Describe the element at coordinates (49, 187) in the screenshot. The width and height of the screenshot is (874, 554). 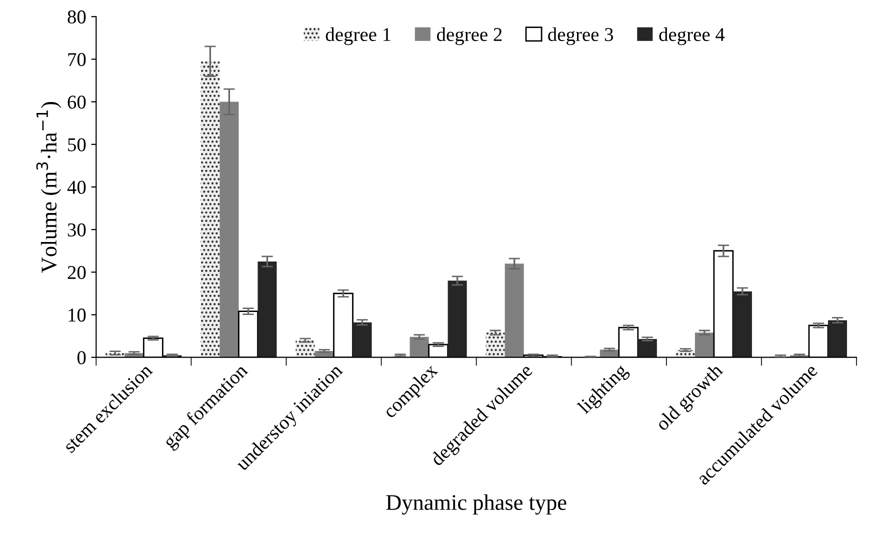
I see `y-axis-title: Volume (m$^{3}$·ha$^{−1}$)` at that location.